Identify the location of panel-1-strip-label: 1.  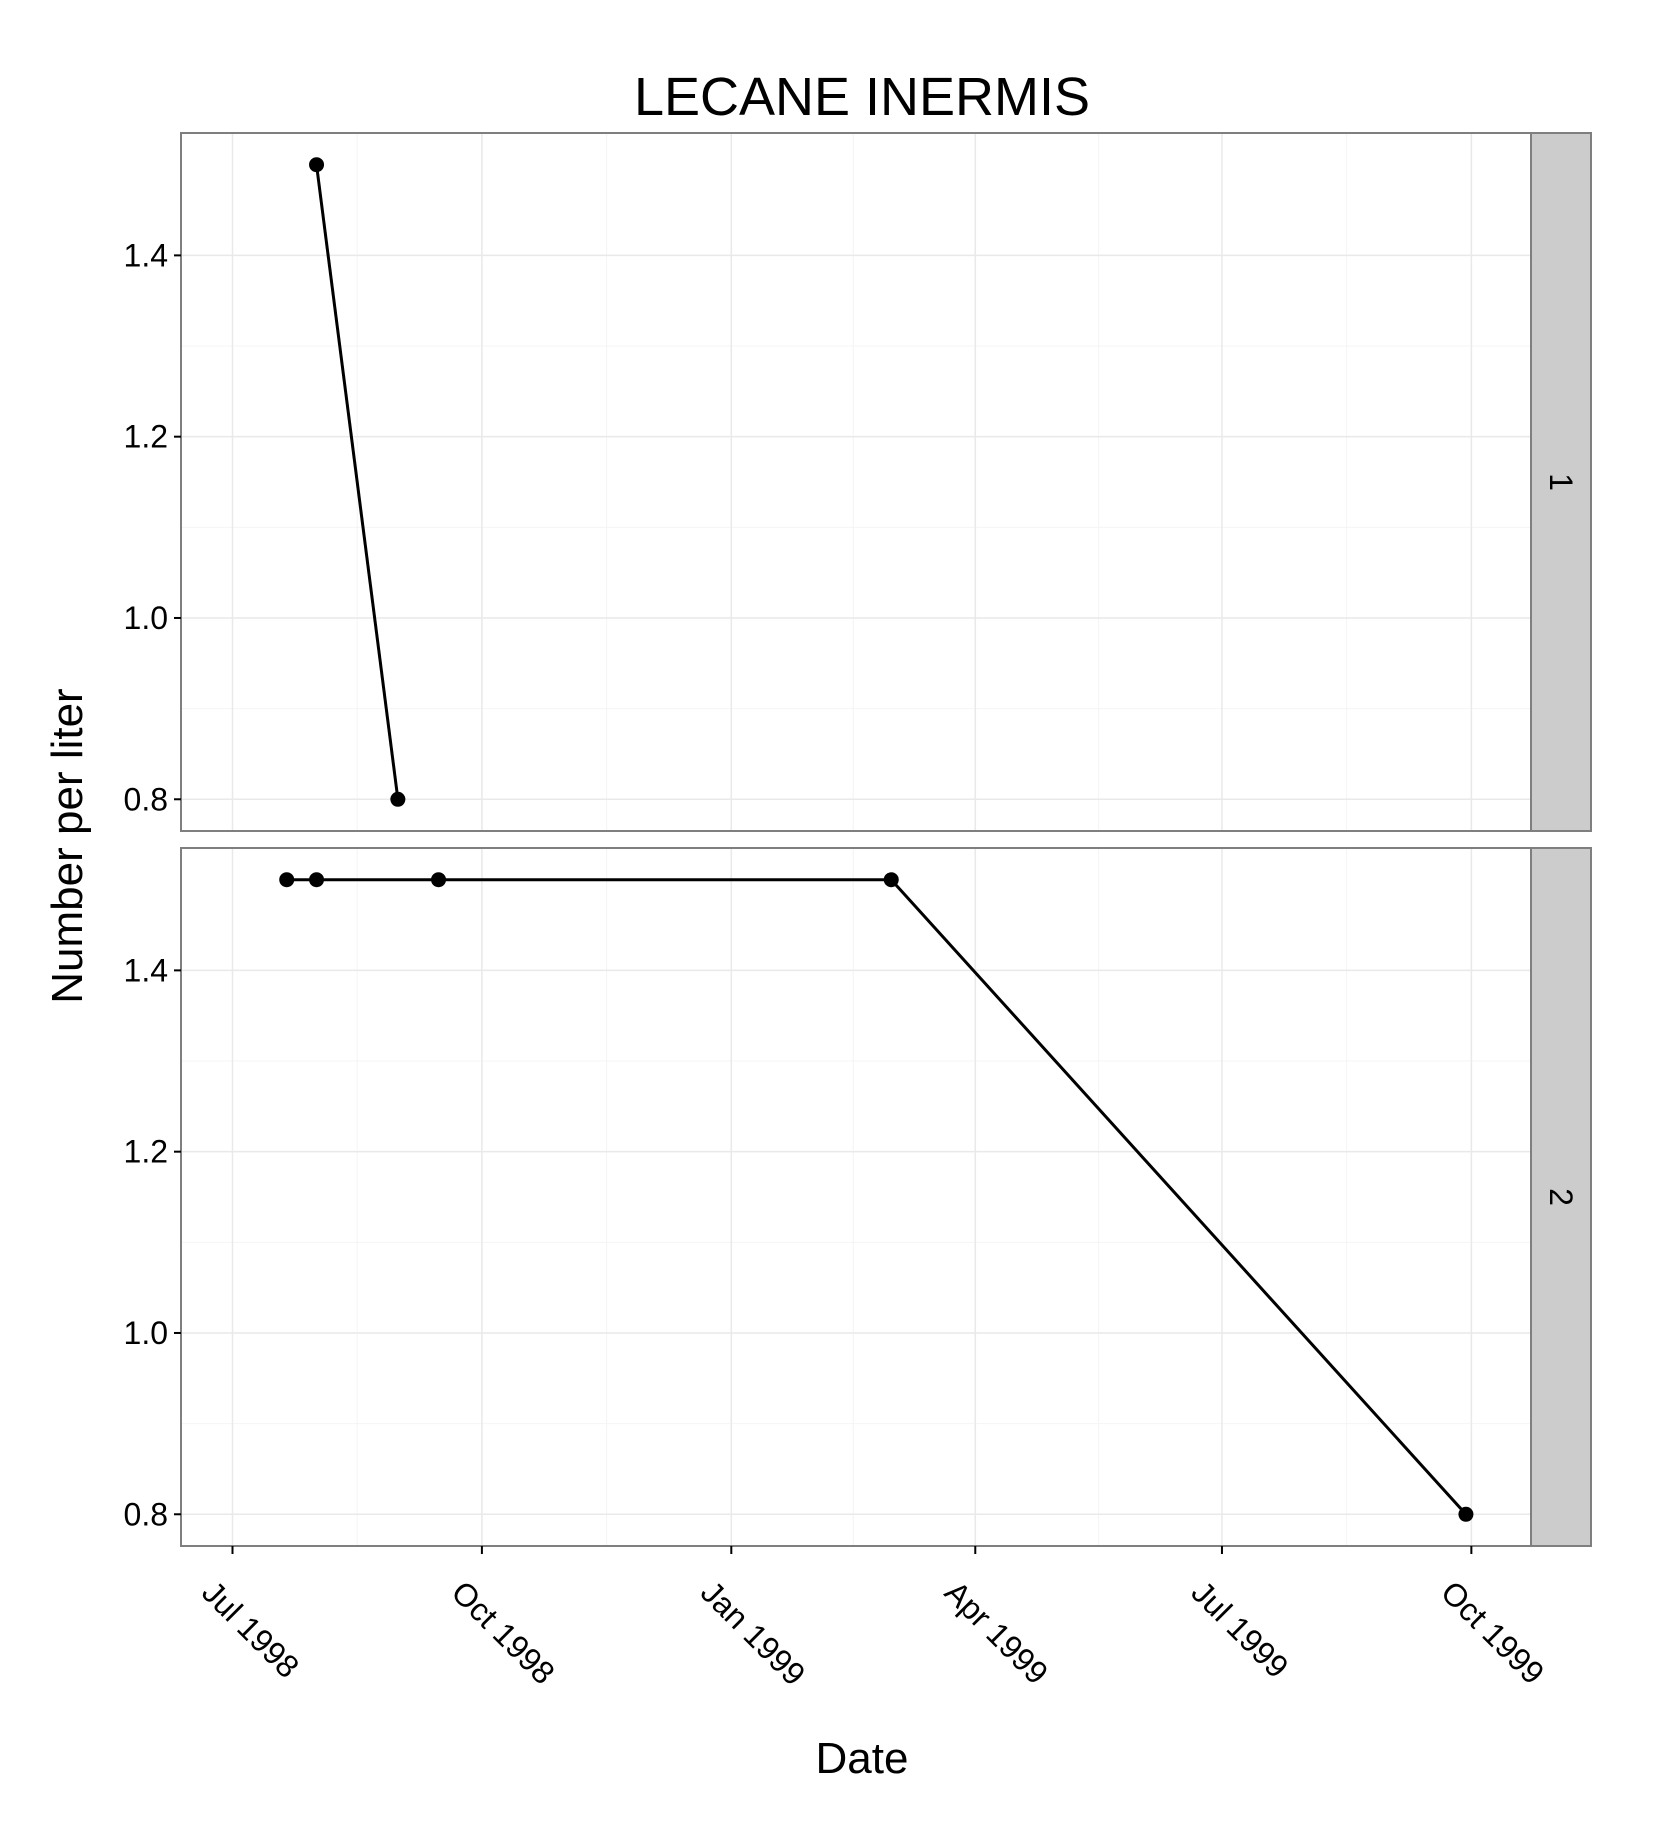
(1561, 482).